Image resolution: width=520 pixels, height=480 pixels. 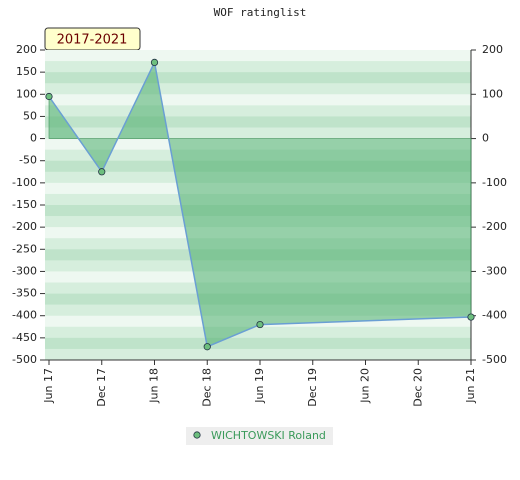 What do you see at coordinates (24, 248) in the screenshot?
I see `y-tick-label: -250` at bounding box center [24, 248].